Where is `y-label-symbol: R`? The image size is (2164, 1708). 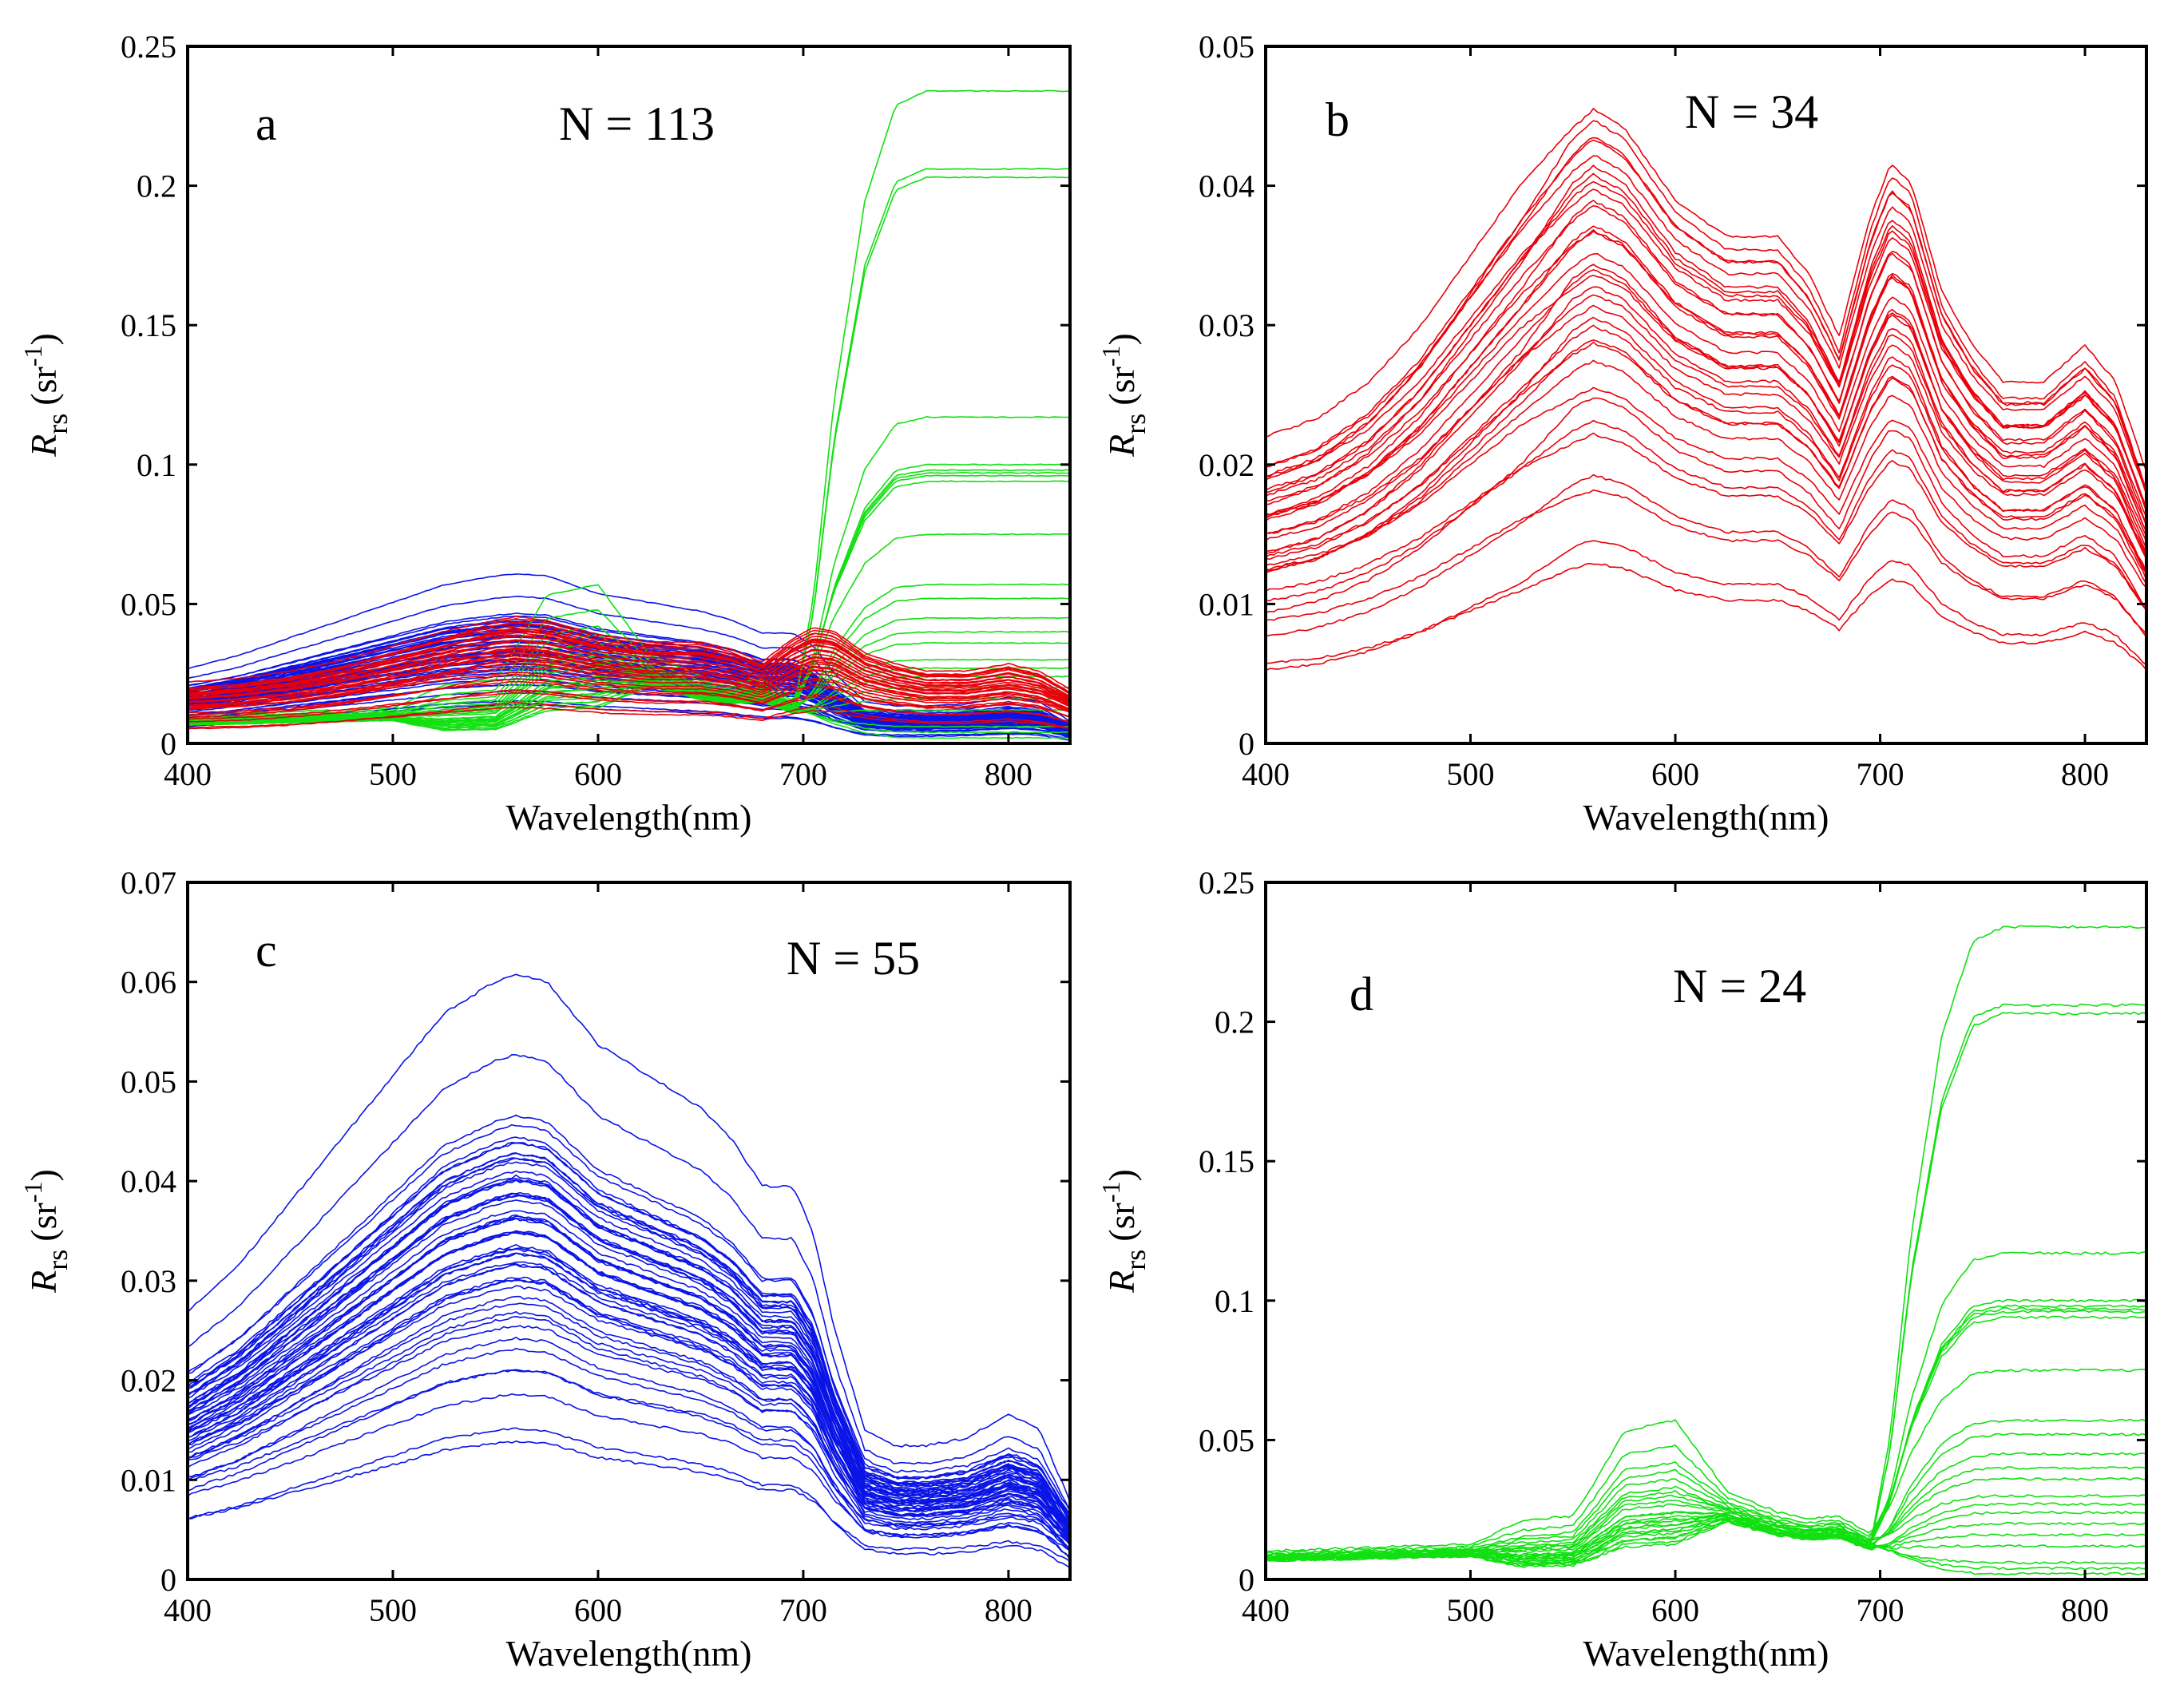
y-label-symbol: R is located at coordinates (43, 1282).